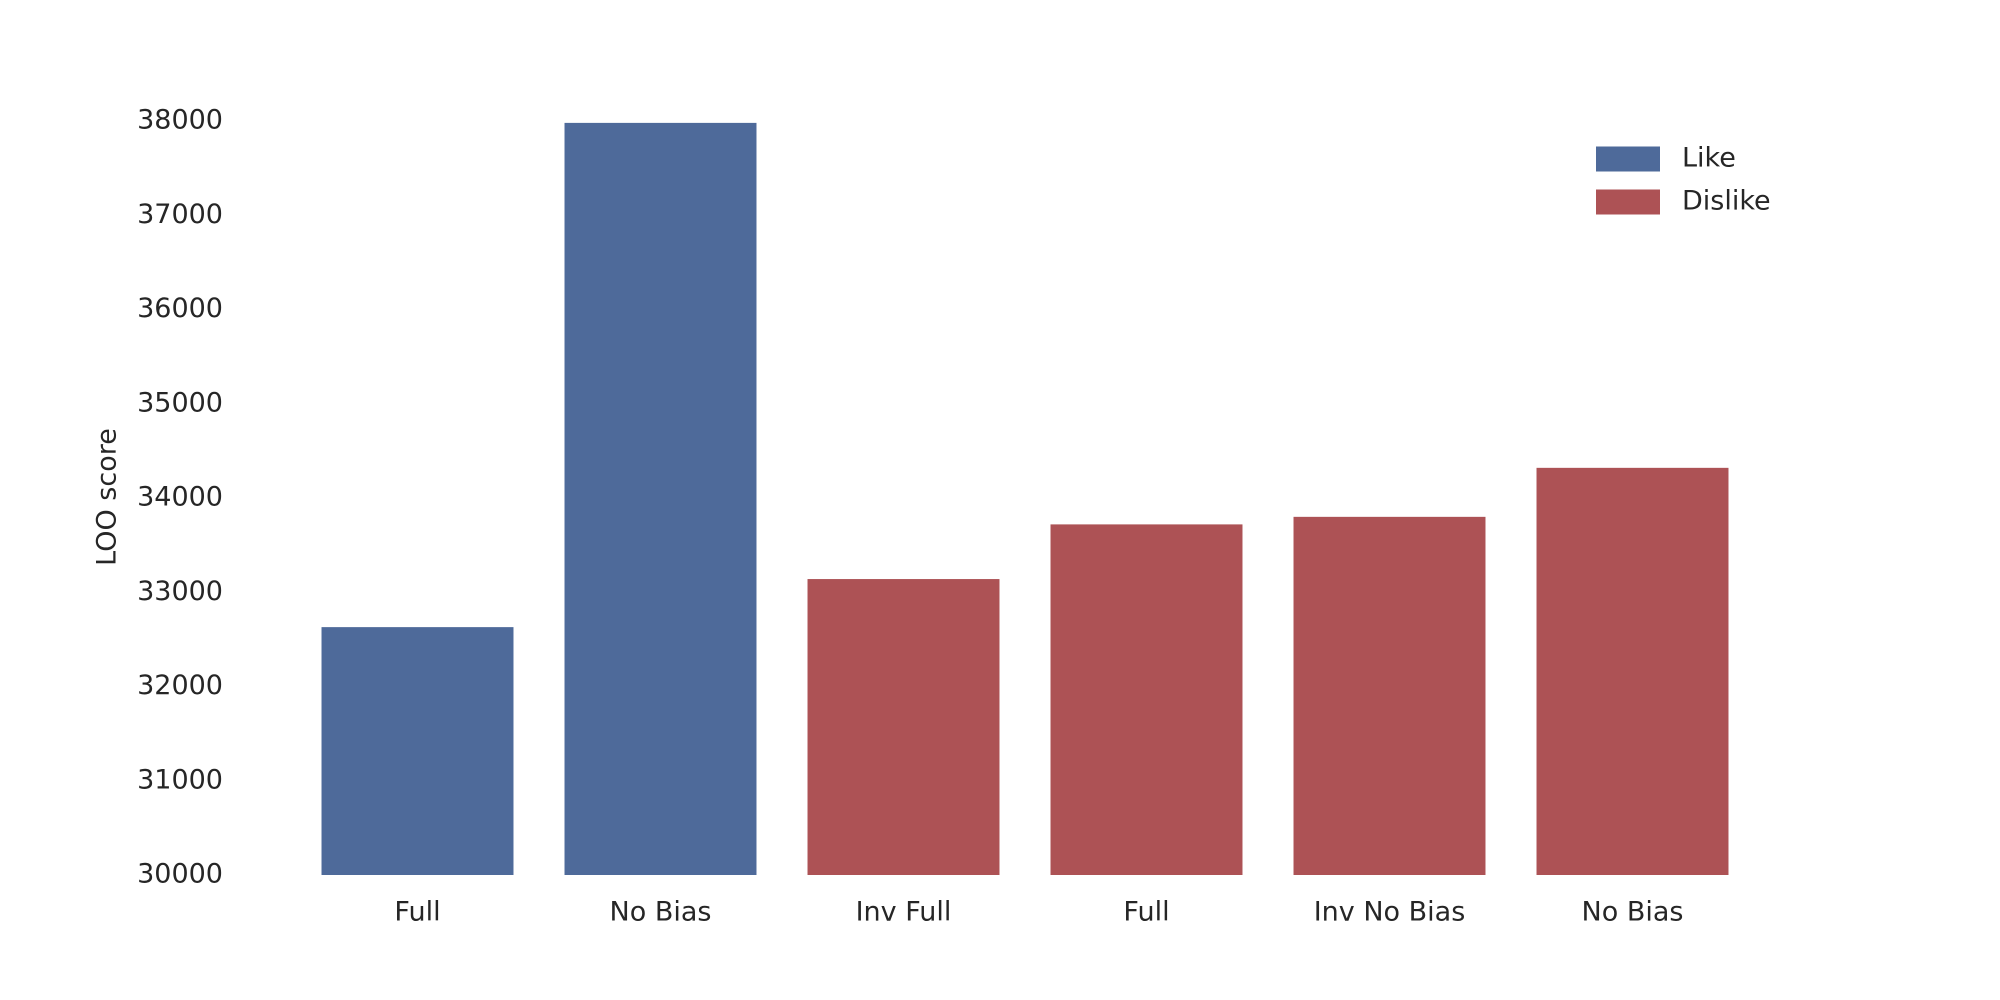 The width and height of the screenshot is (2000, 1000). What do you see at coordinates (180, 308) in the screenshot?
I see `y-tick-label: 36000` at bounding box center [180, 308].